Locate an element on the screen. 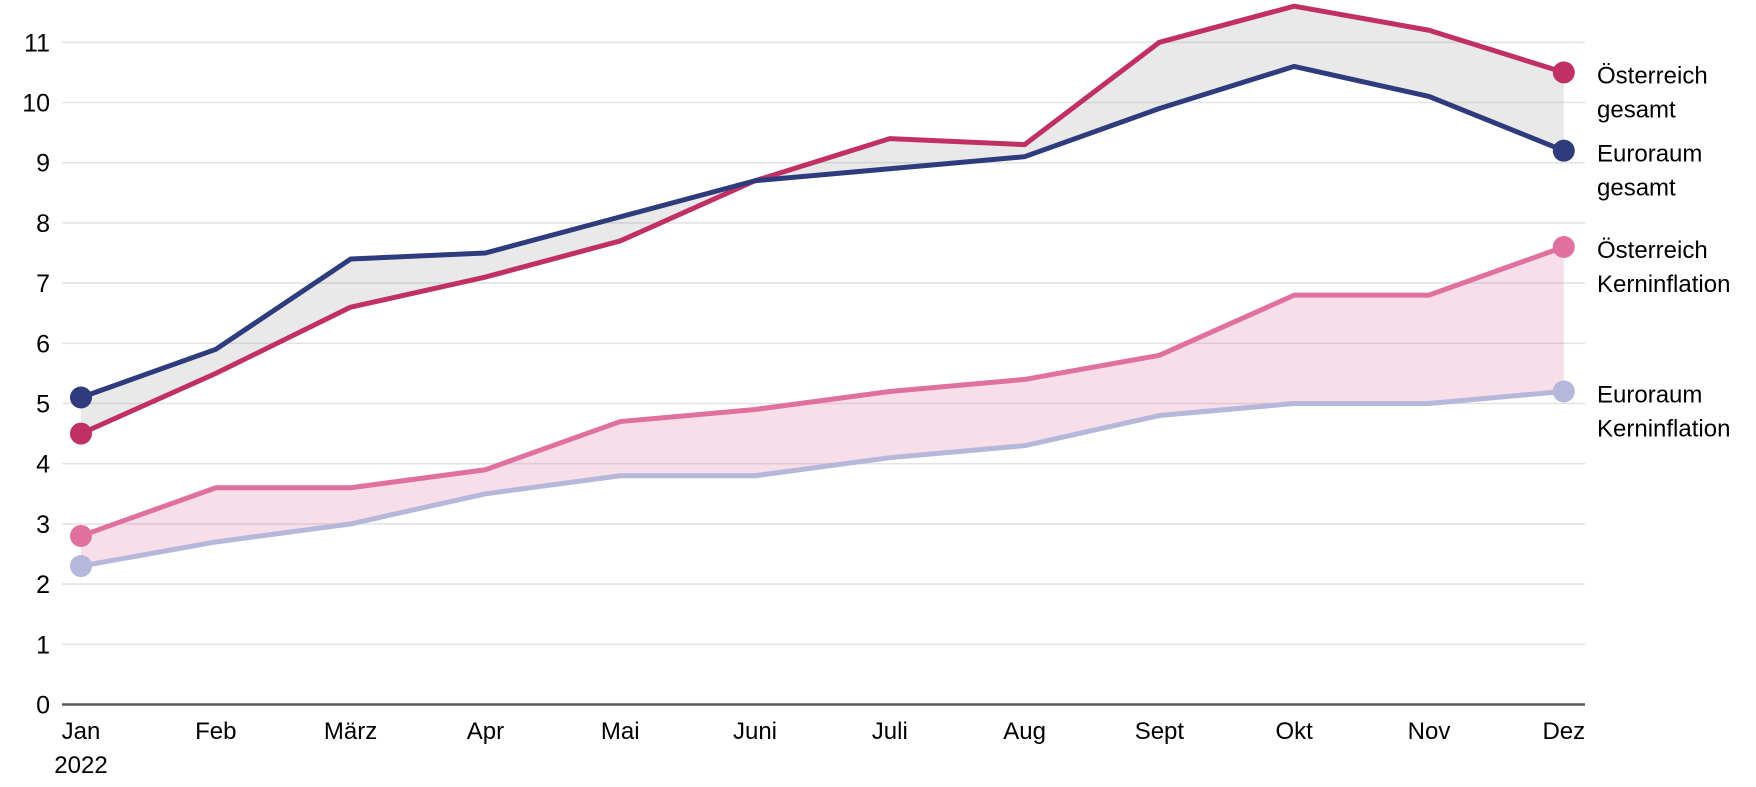 The width and height of the screenshot is (1756, 787). x-tick-label: Jan is located at coordinates (81, 731).